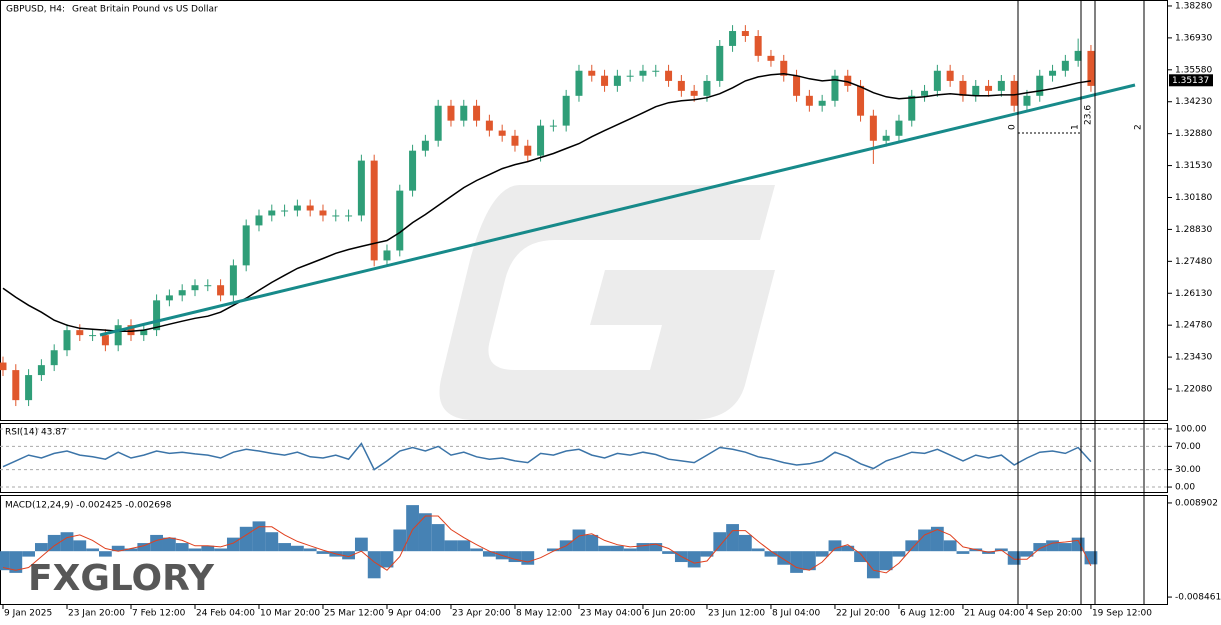 The height and width of the screenshot is (625, 1221). Describe the element at coordinates (1193, 230) in the screenshot. I see `y-tick-label: 1.28830` at that location.